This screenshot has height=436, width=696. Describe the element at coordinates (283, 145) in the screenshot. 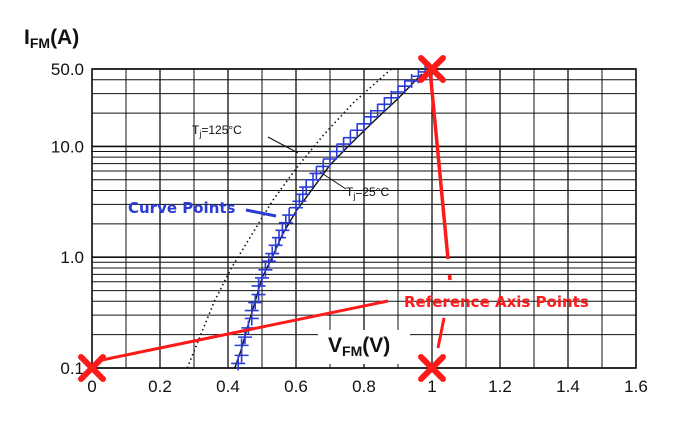

I see `curve-125c-leader` at that location.